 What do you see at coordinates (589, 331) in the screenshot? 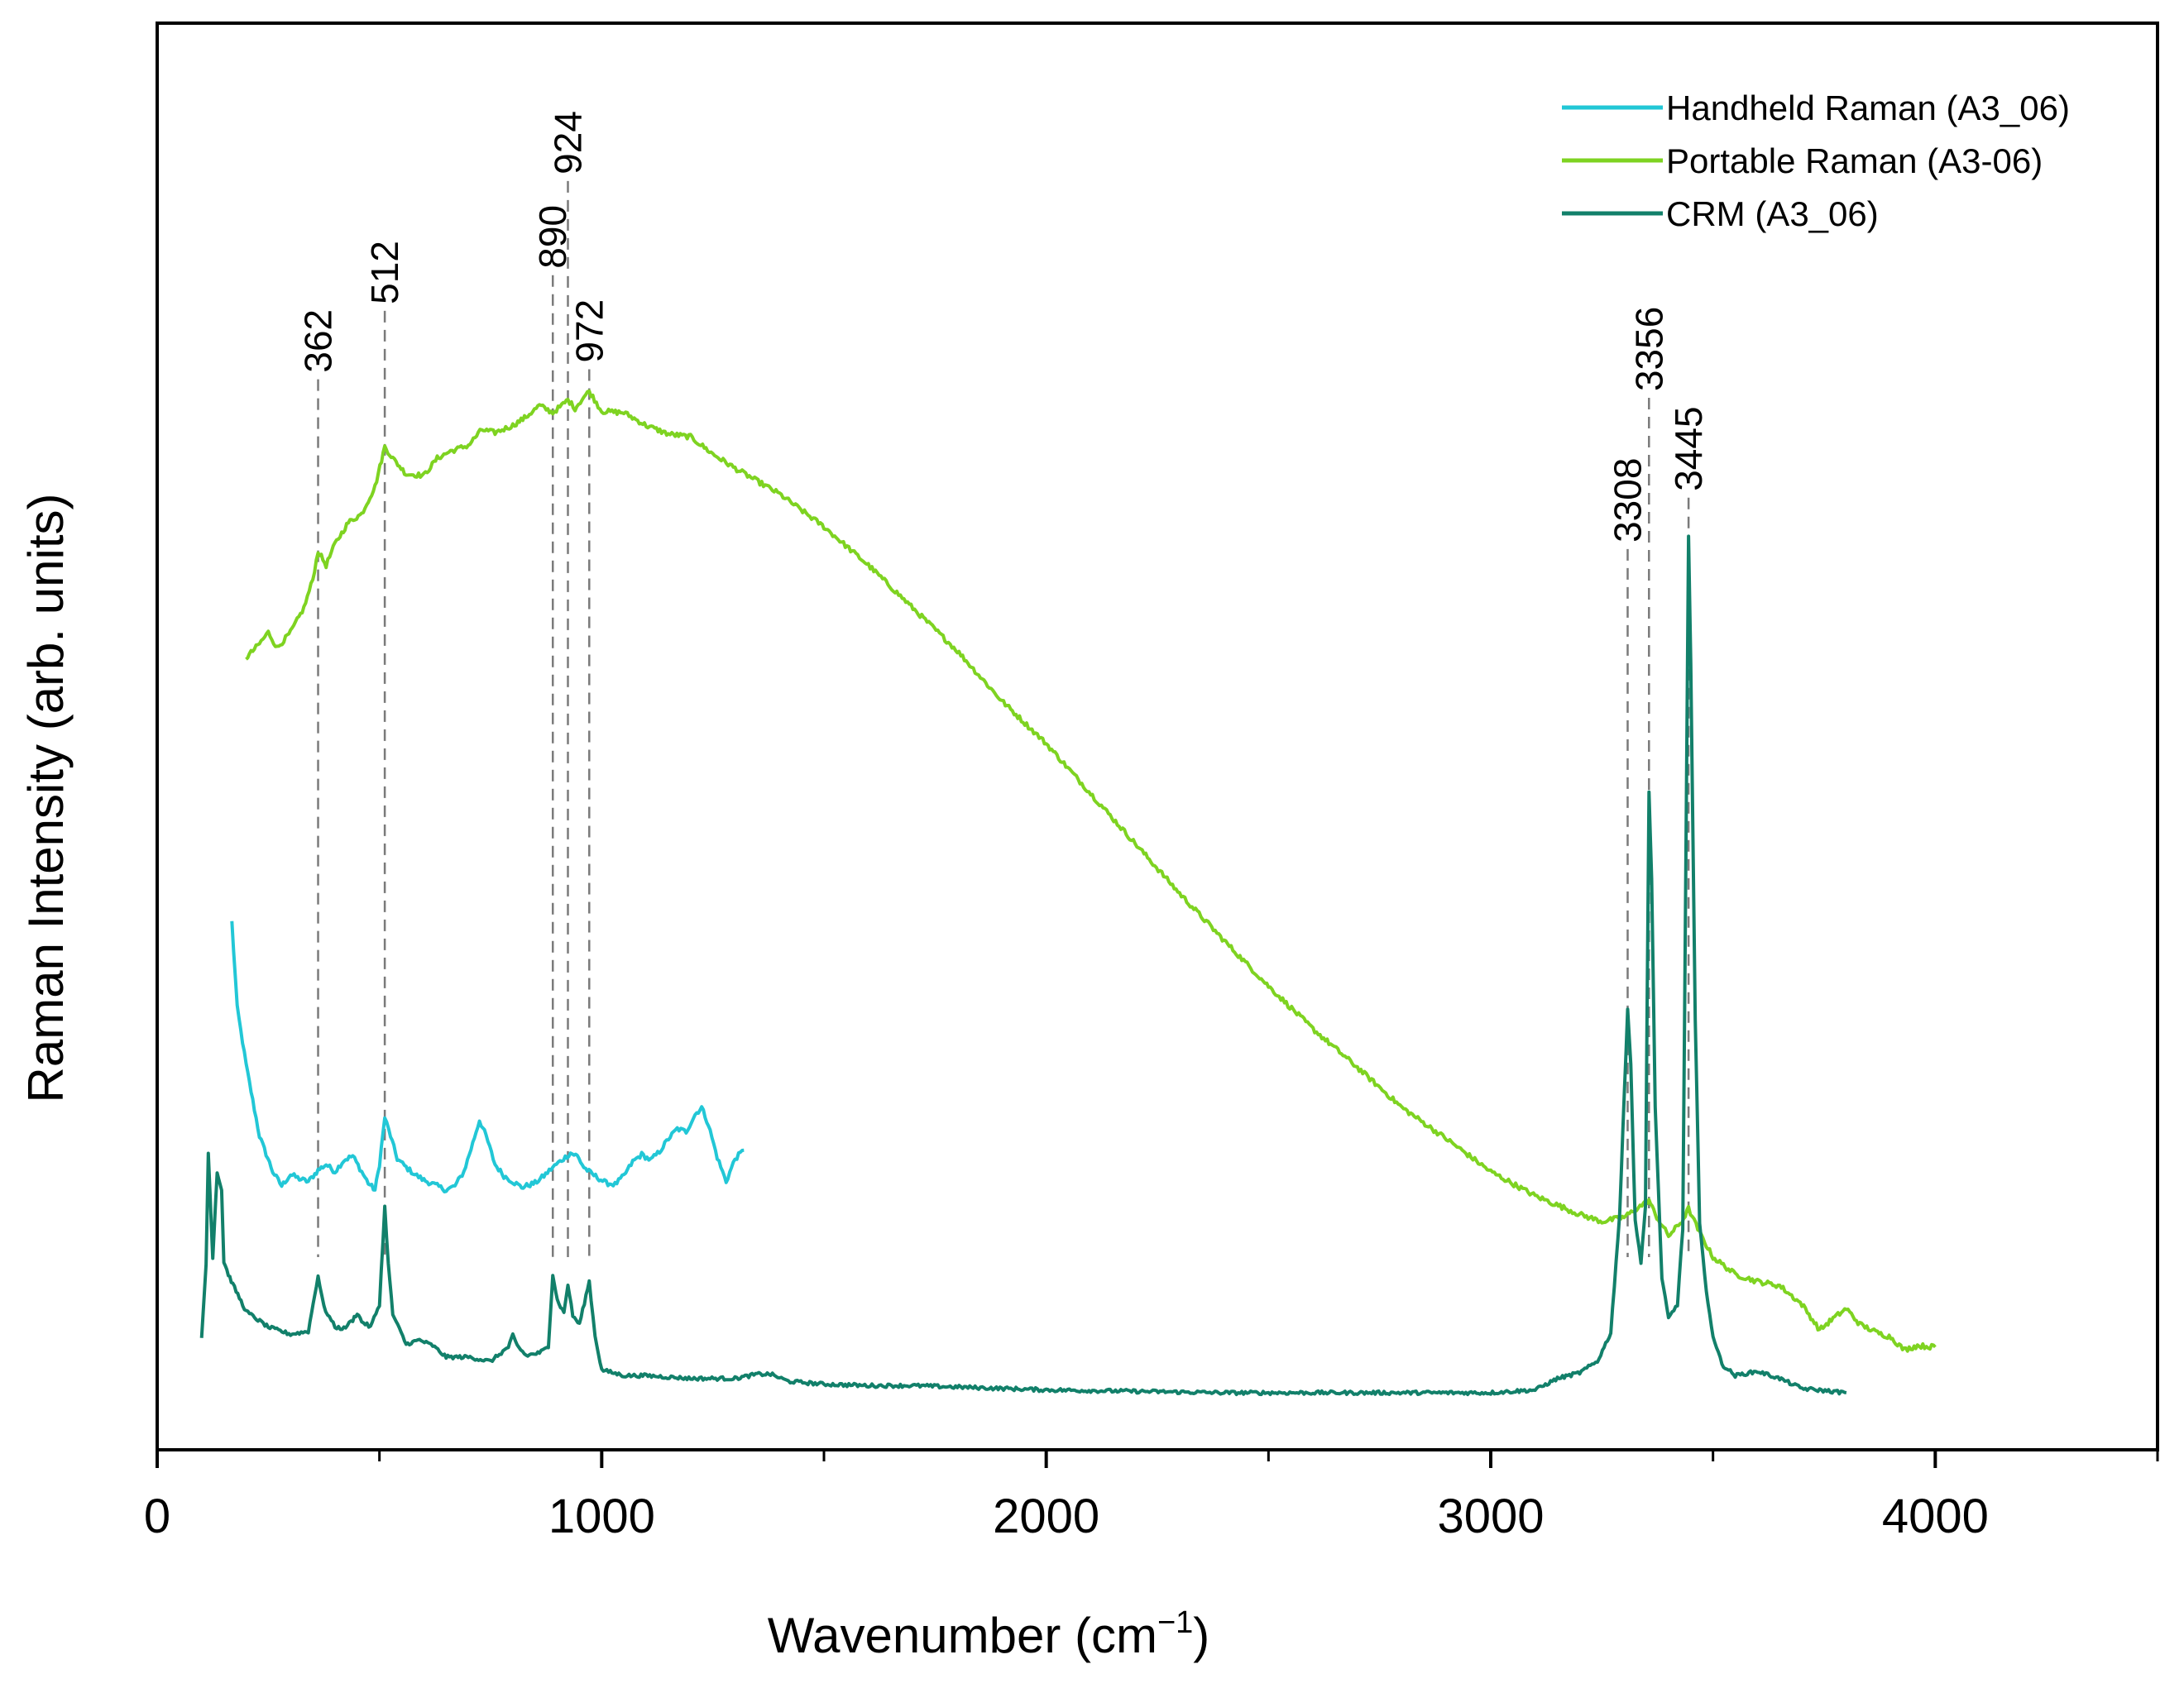
I see `peak-label-972: 972` at bounding box center [589, 331].